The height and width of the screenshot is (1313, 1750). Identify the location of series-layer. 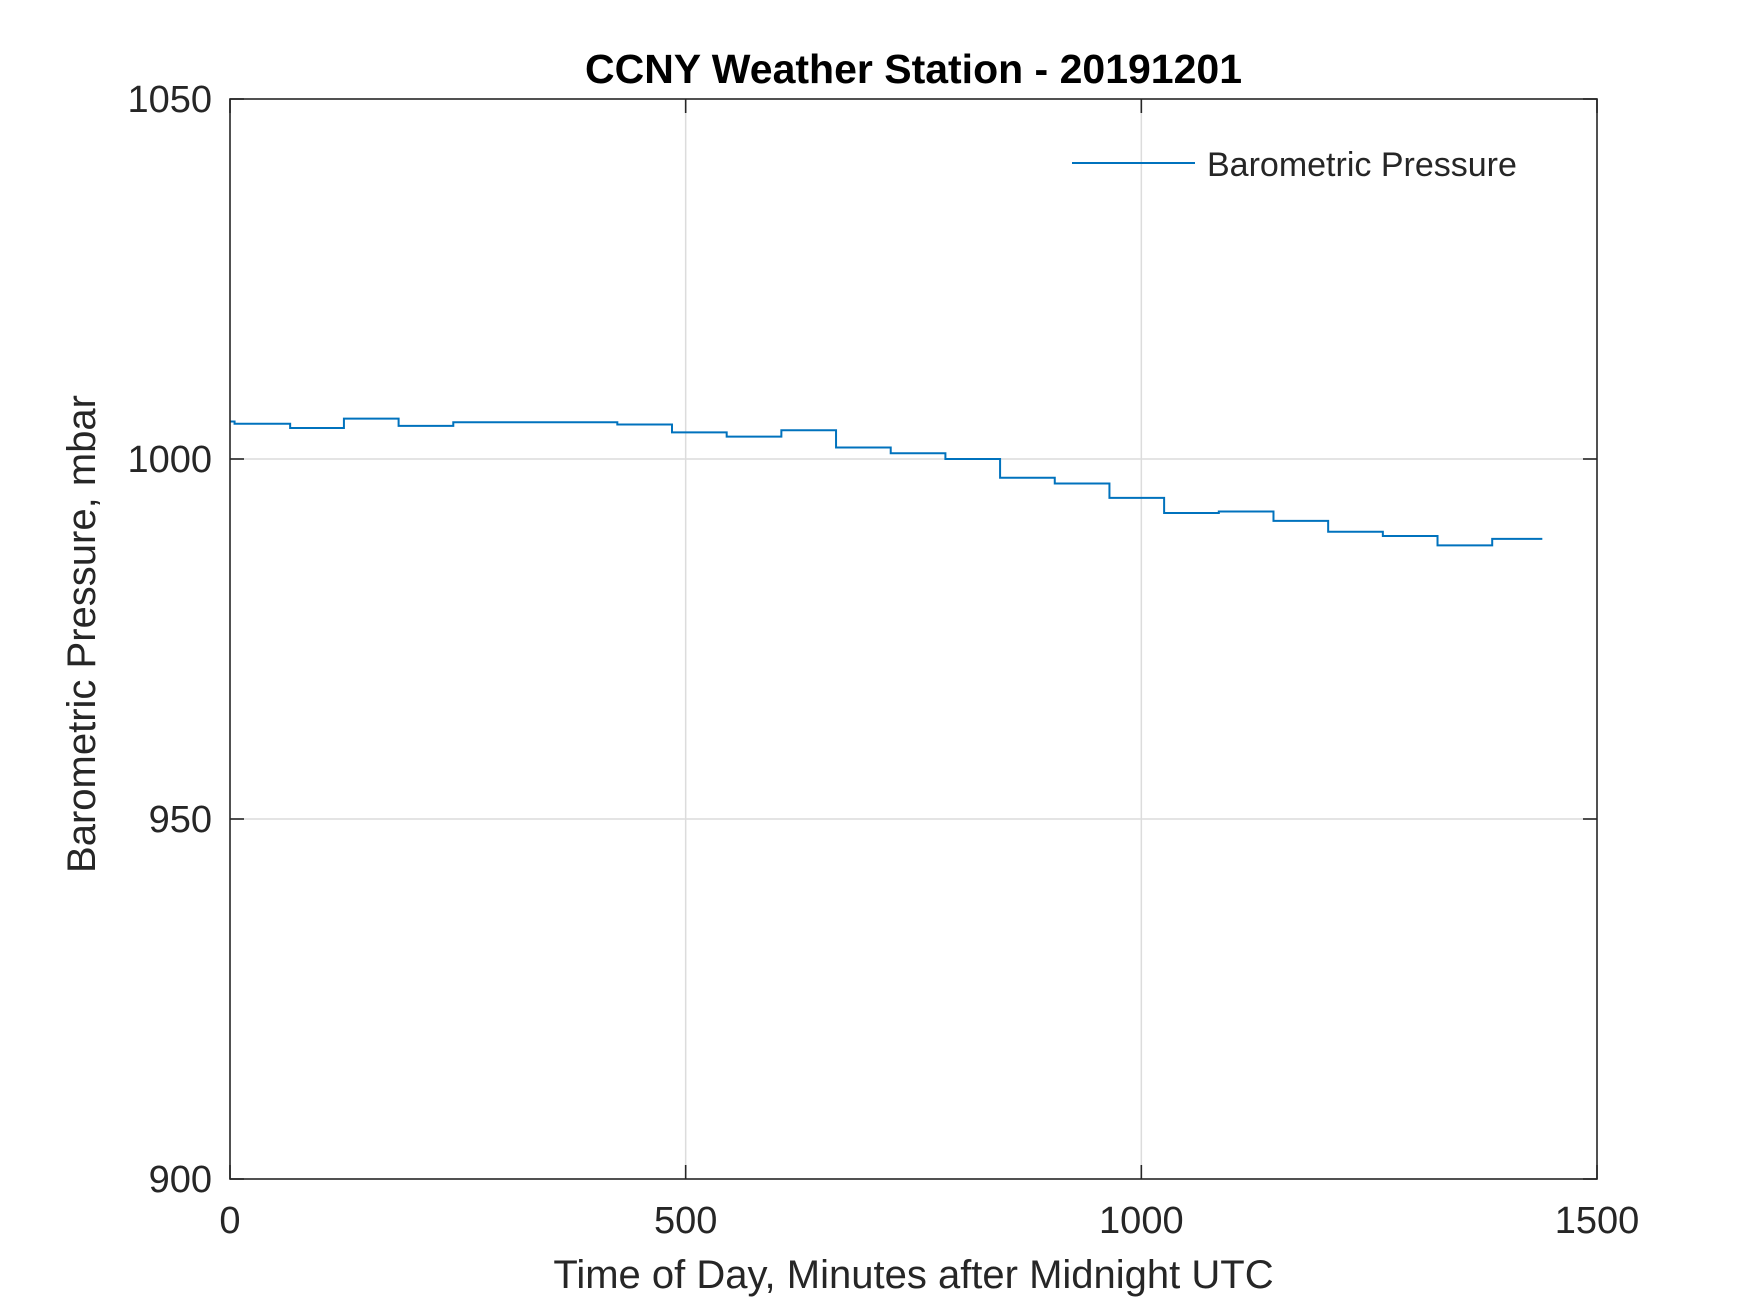
(886, 482).